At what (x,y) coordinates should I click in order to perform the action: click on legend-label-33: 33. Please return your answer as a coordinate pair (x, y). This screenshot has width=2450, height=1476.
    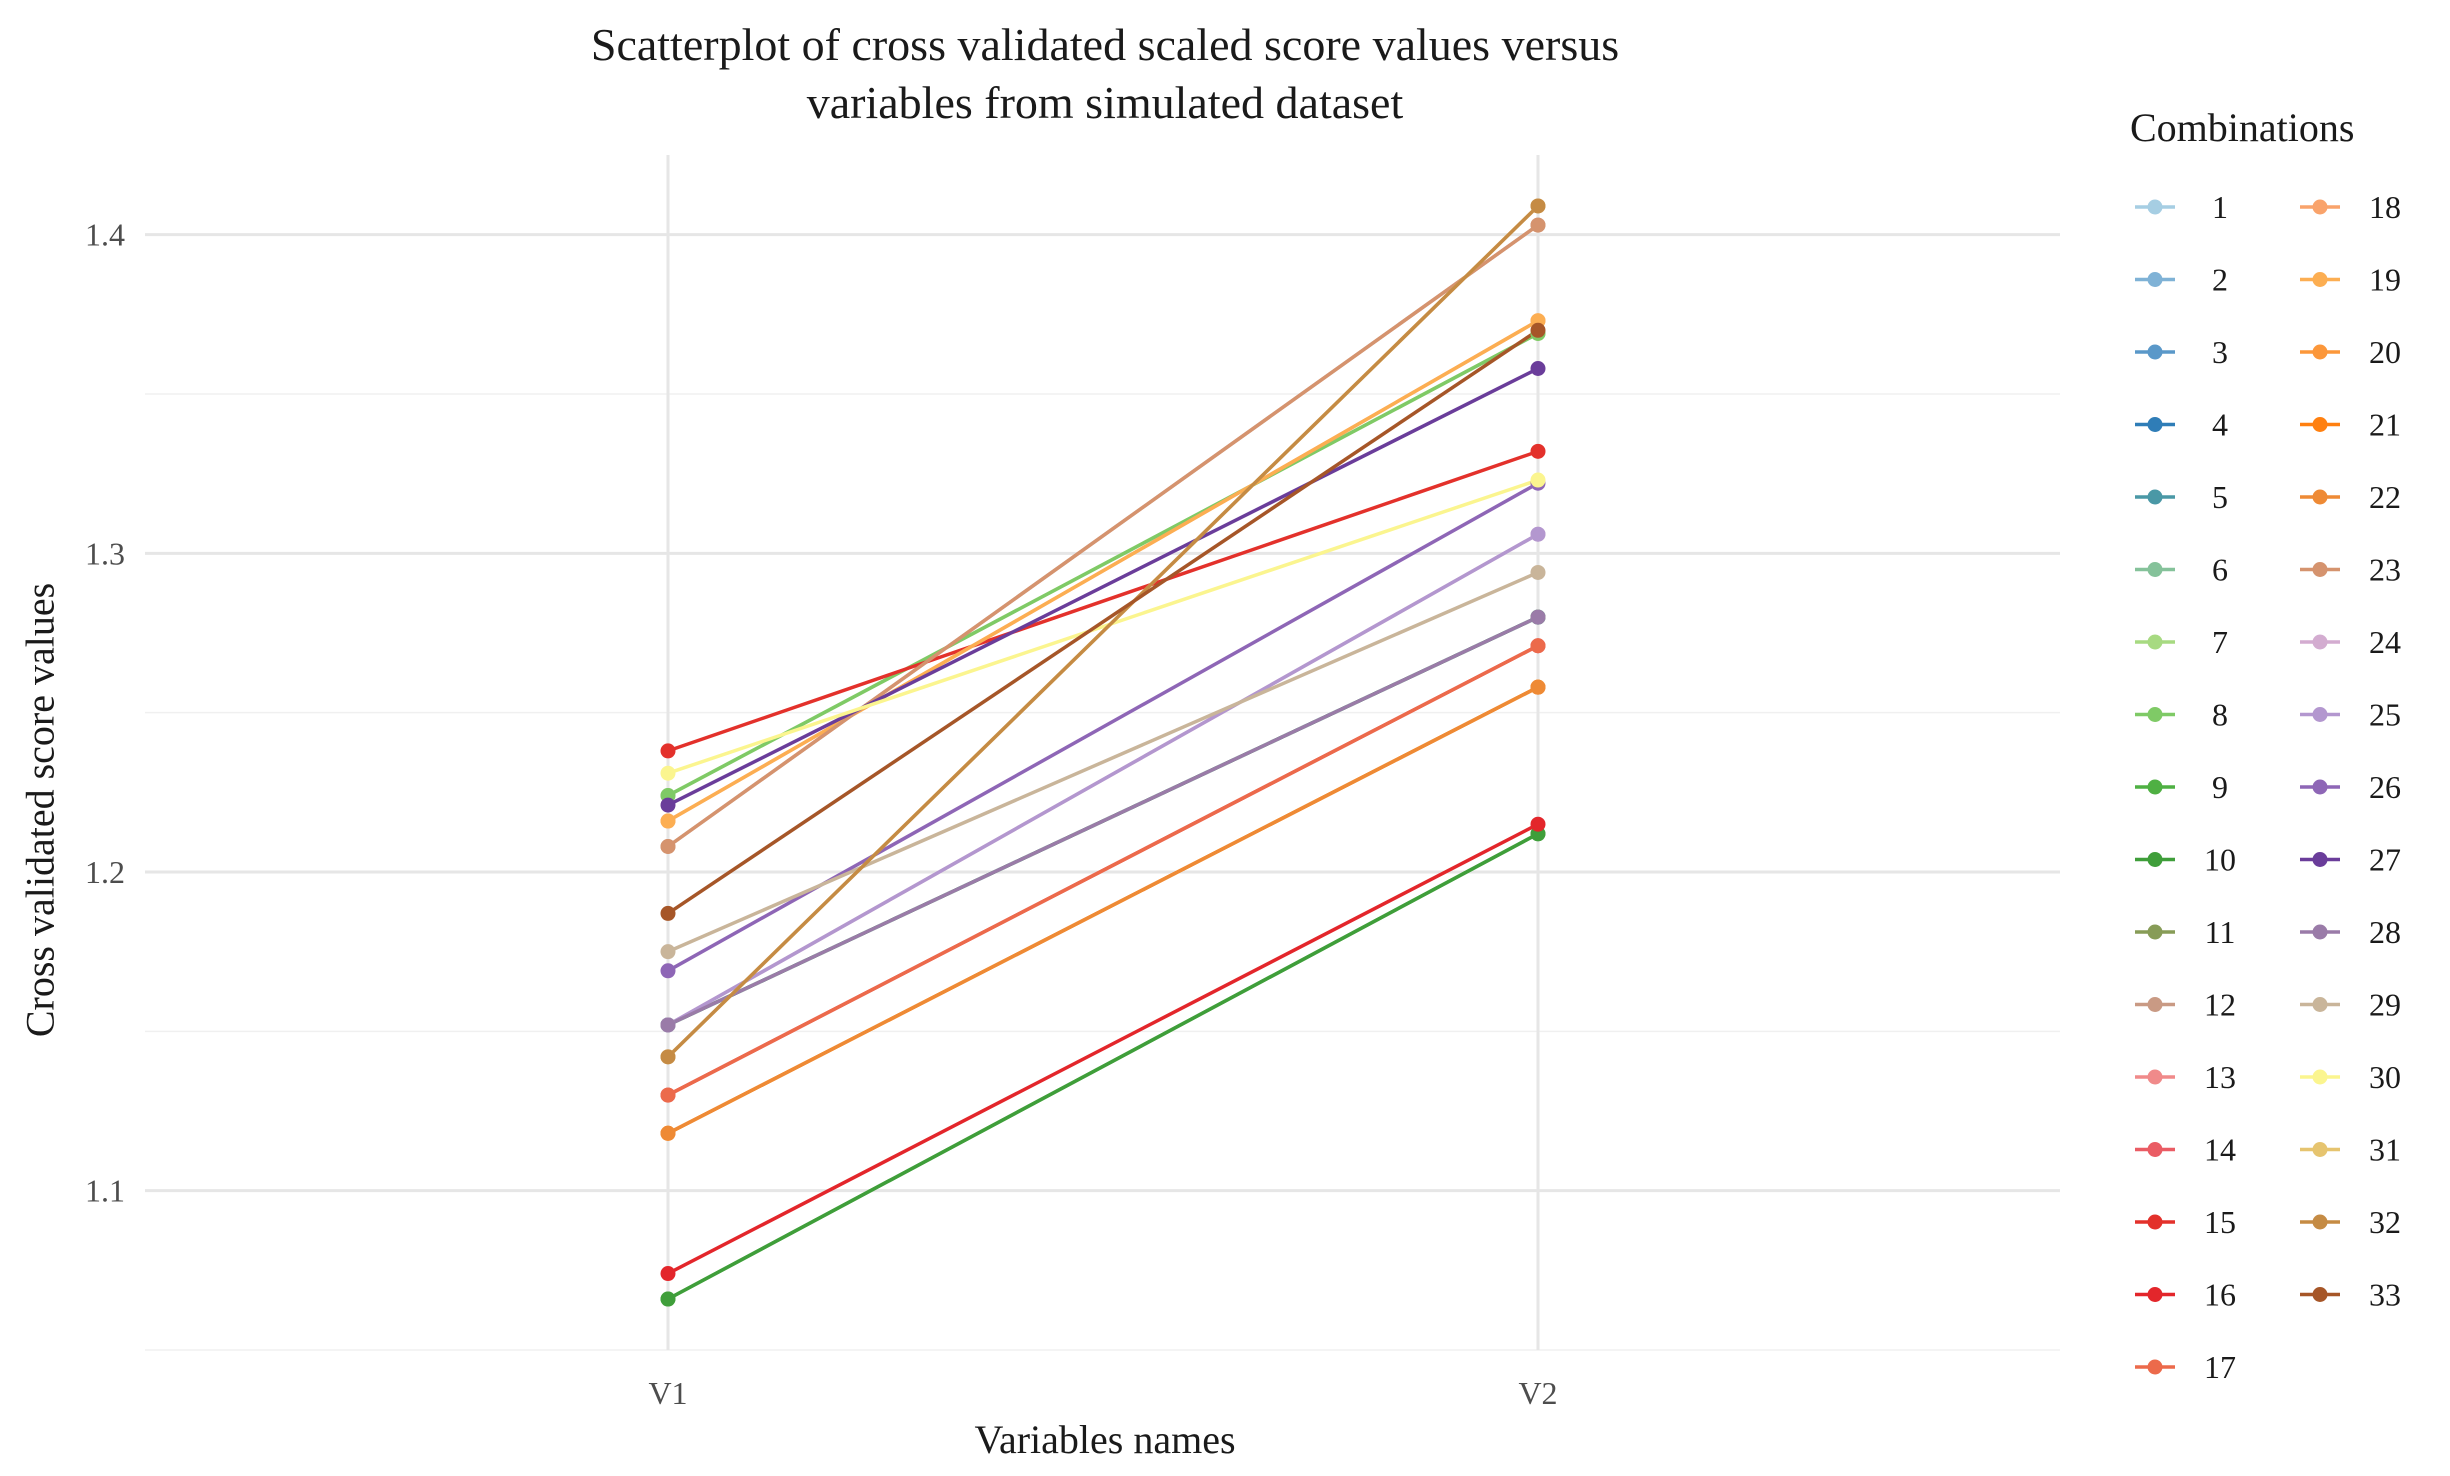
    Looking at the image, I should click on (2385, 1295).